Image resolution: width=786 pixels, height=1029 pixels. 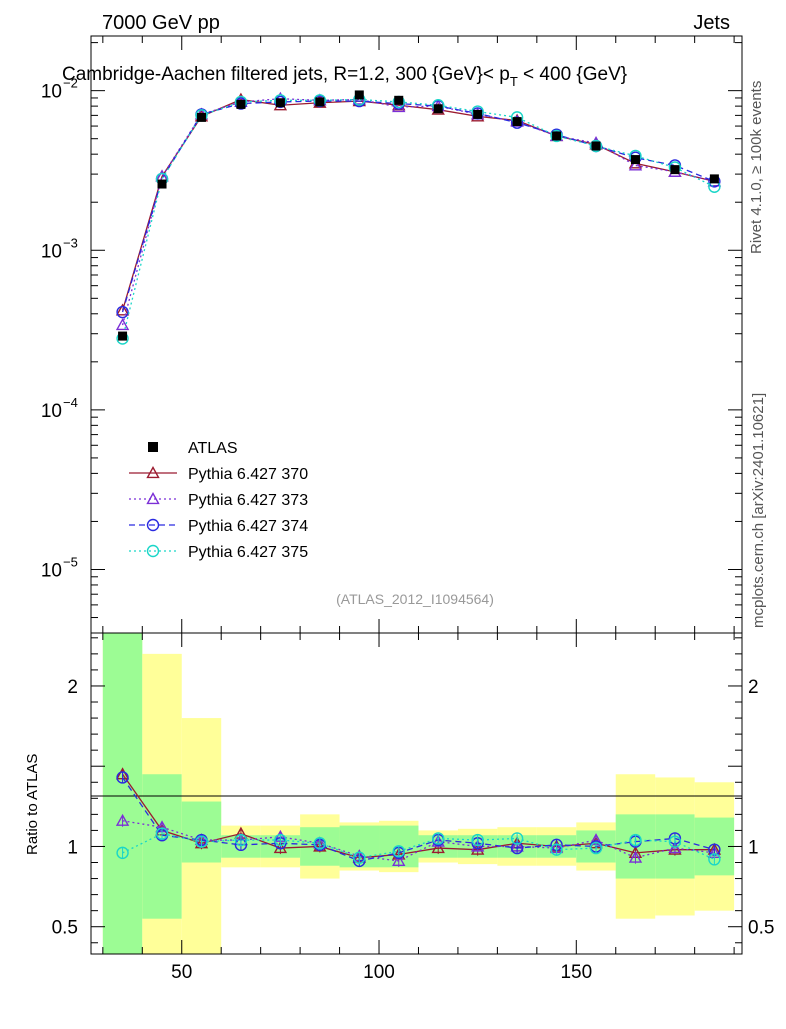 I want to click on side-mcplots: mcplots.cern.ch [arXiv:2401.10621], so click(x=758, y=510).